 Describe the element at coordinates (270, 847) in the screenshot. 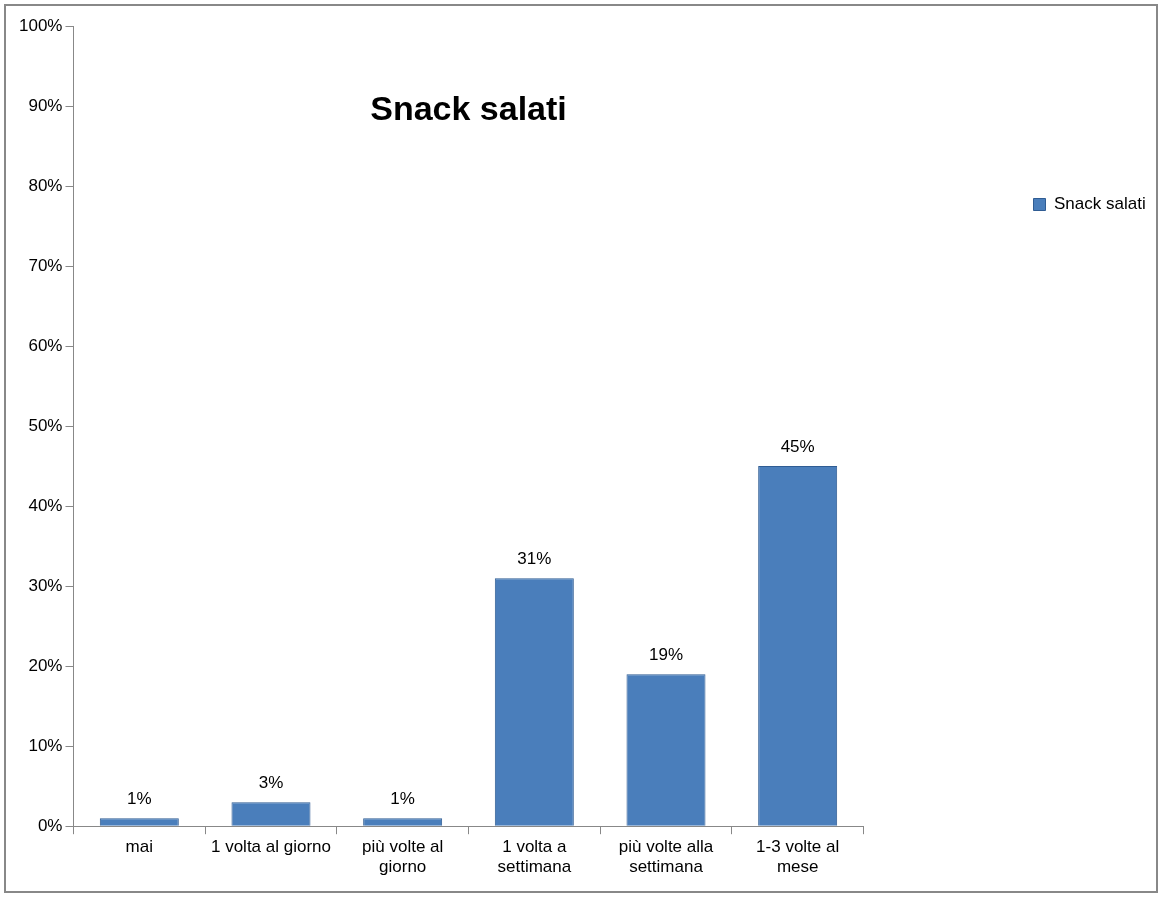

I see `x-tick-label: 1 volta al giorno` at that location.